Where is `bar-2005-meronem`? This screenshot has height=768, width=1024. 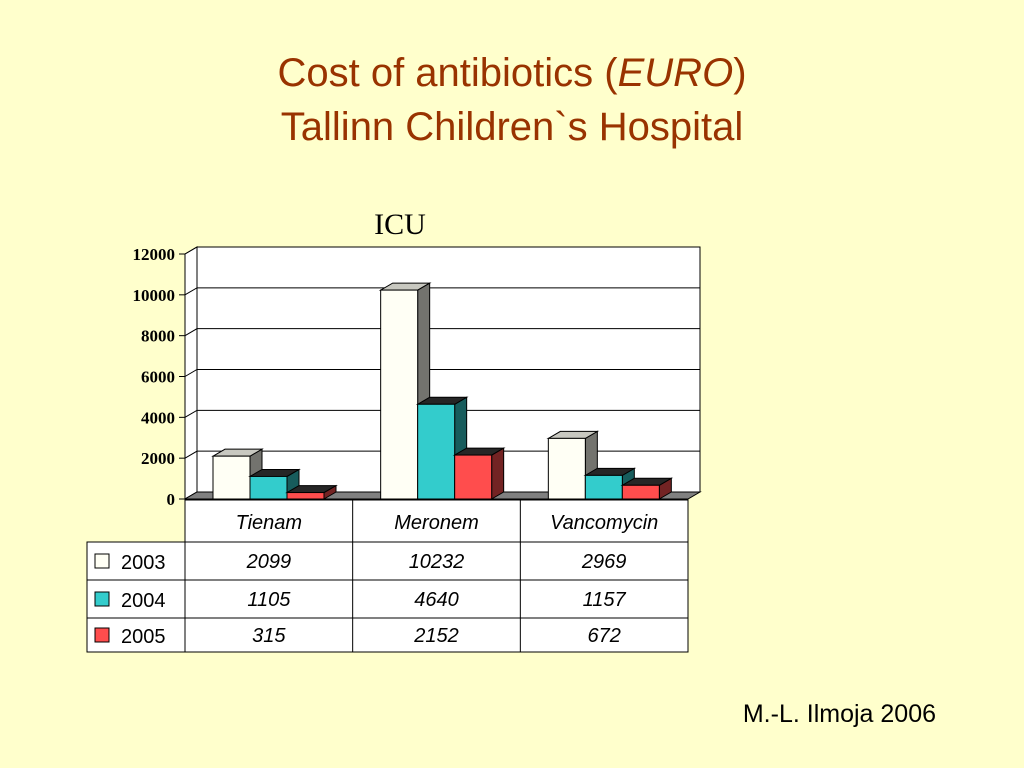
bar-2005-meronem is located at coordinates (473, 477).